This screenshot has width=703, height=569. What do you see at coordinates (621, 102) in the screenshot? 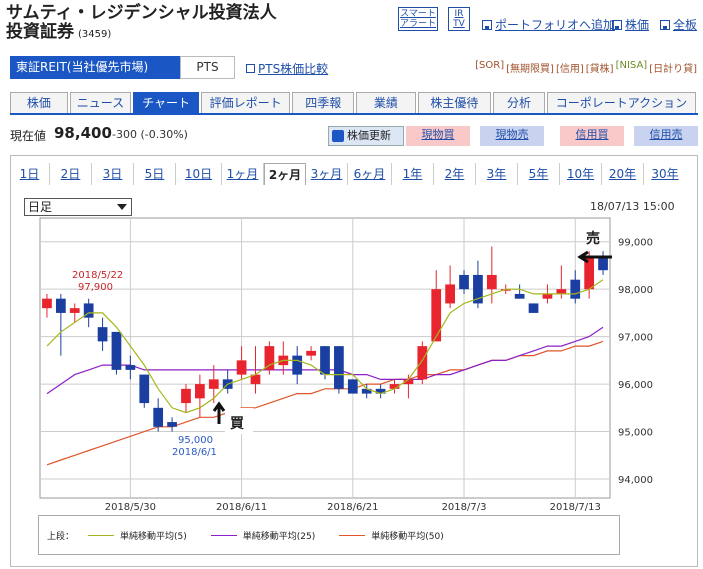
I see `nav-tab-corporate-action: コーポレートアクション` at bounding box center [621, 102].